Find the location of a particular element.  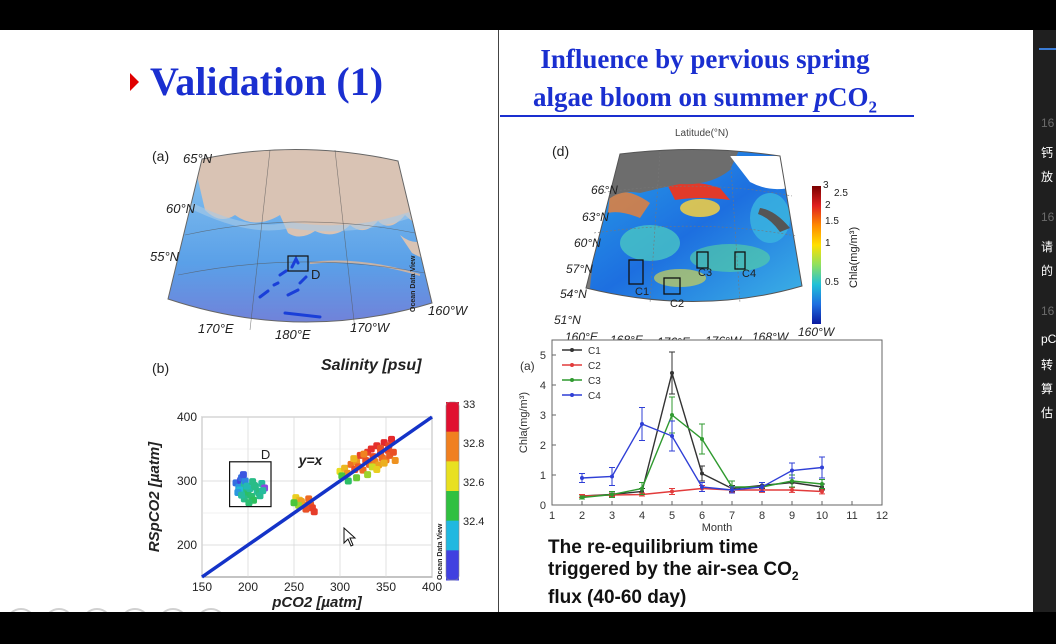

x-tick-label: 6 is located at coordinates (702, 516).